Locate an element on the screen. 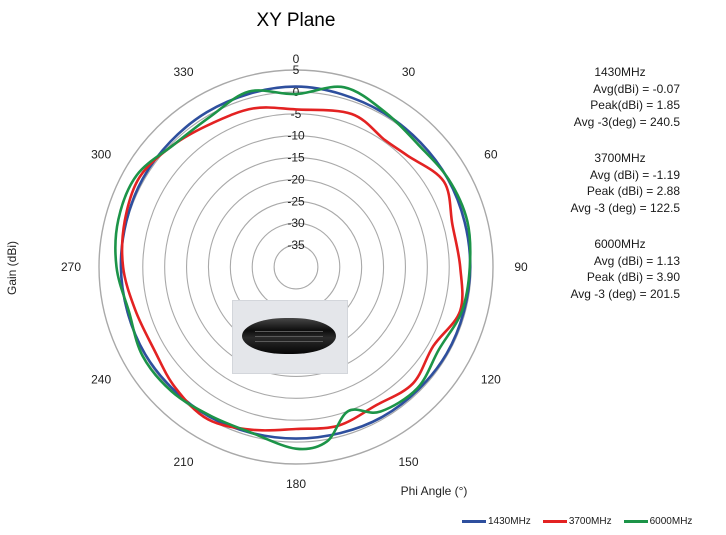 The height and width of the screenshot is (535, 726). radial-tick-label: -5 is located at coordinates (296, 114).